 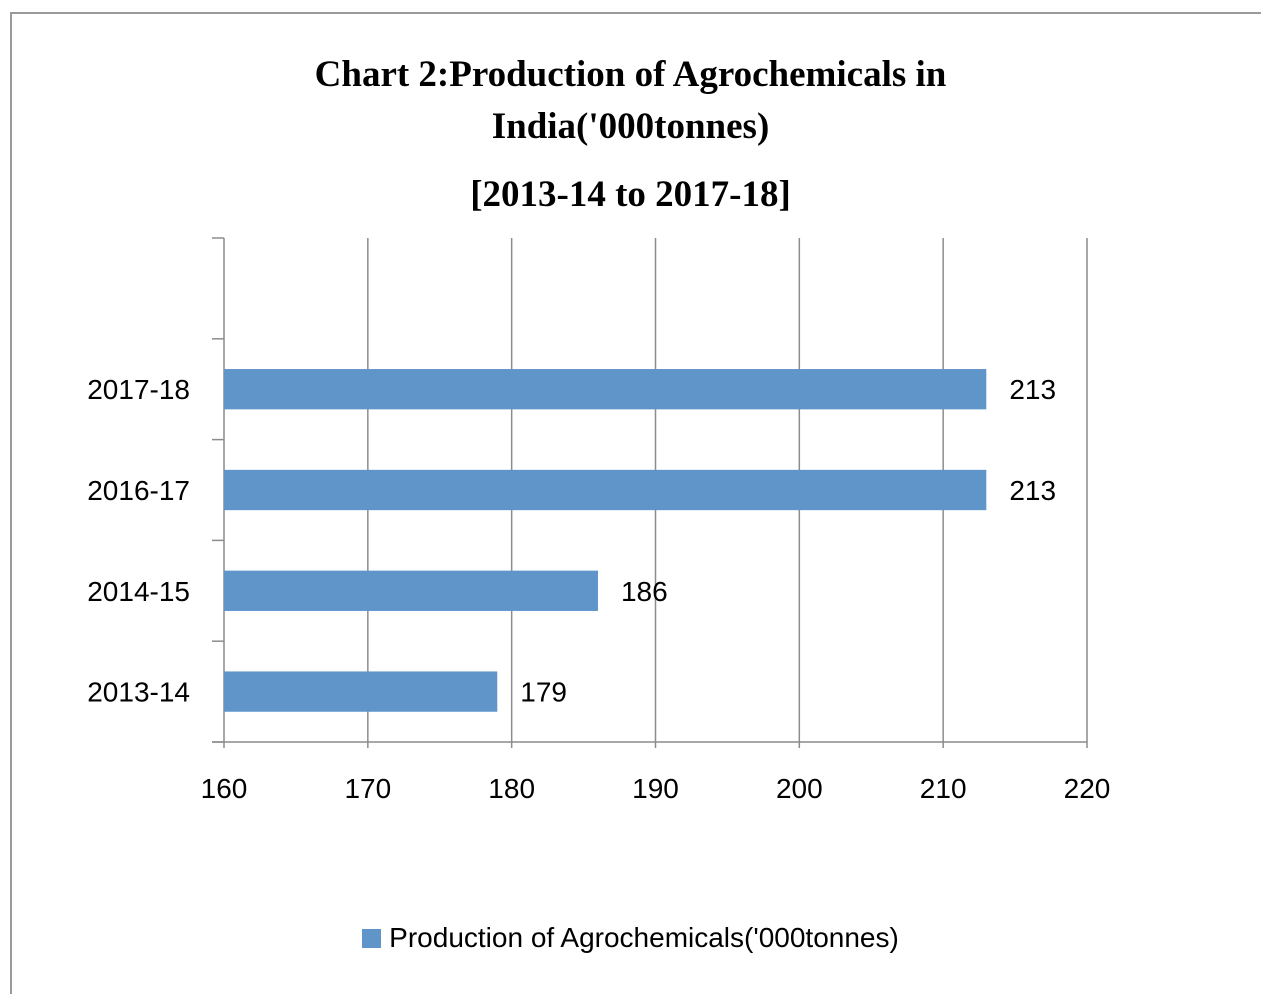 What do you see at coordinates (138, 591) in the screenshot?
I see `category-label-2014-15: 2014-15` at bounding box center [138, 591].